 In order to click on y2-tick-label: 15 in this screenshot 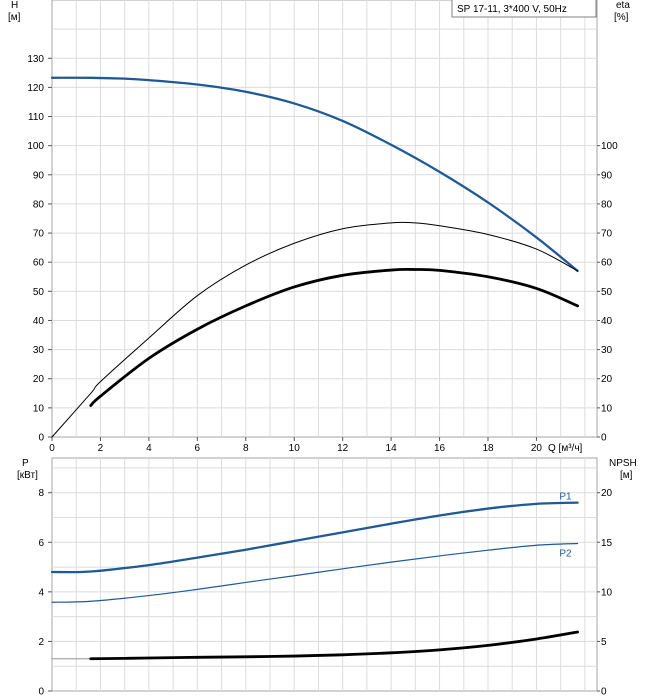, I will do `click(607, 543)`.